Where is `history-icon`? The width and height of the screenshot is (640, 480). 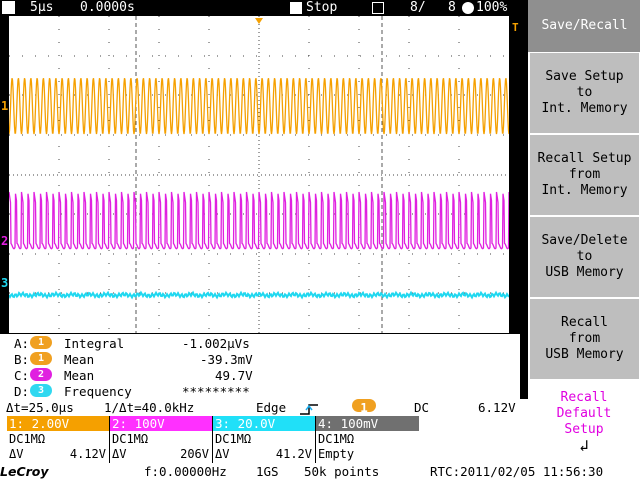
history-icon is located at coordinates (378, 8).